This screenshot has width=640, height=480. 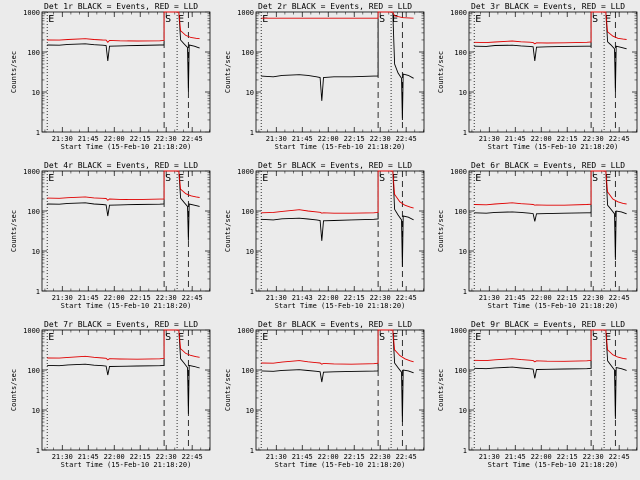 What do you see at coordinates (335, 6) in the screenshot?
I see `chart-title: Det 2r BLACK = Events, RED = LLD` at bounding box center [335, 6].